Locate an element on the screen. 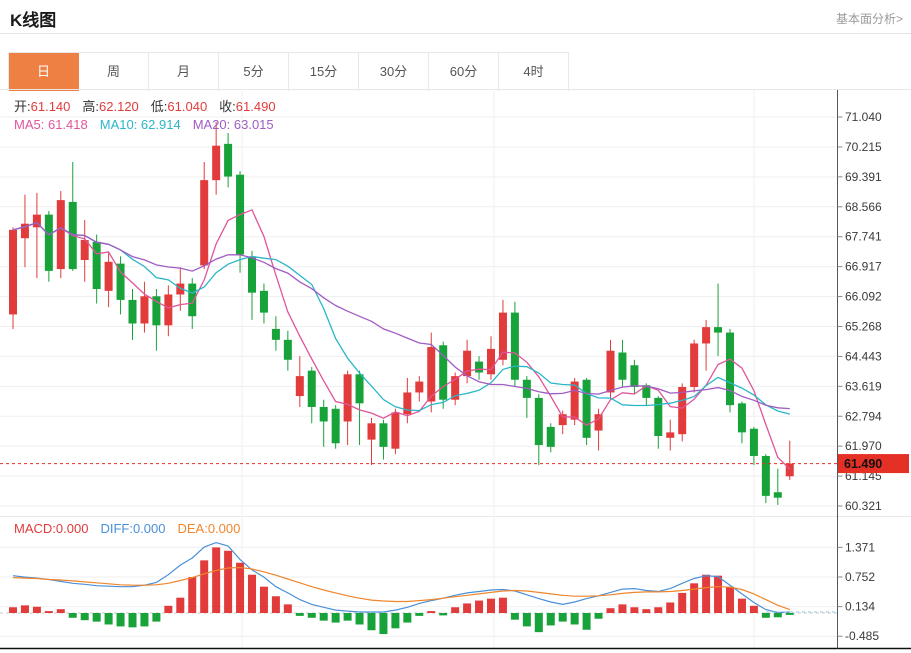 The width and height of the screenshot is (911, 653). legend-item: 低:61.040 is located at coordinates (179, 106).